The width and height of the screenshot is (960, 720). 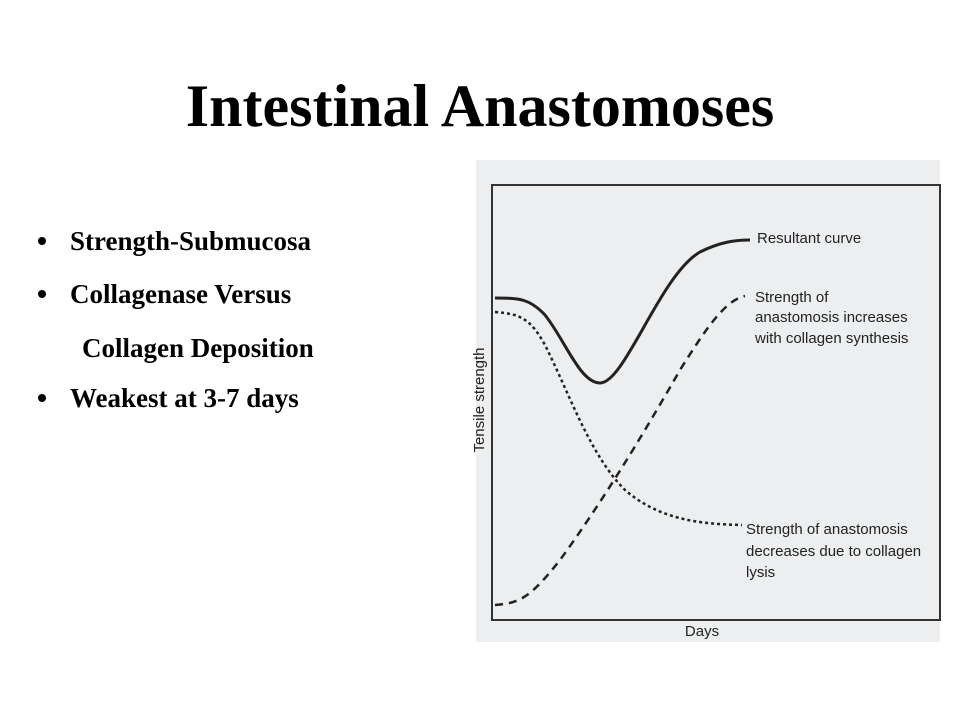 What do you see at coordinates (831, 338) in the screenshot?
I see `curve-label: with collagen synthesis` at bounding box center [831, 338].